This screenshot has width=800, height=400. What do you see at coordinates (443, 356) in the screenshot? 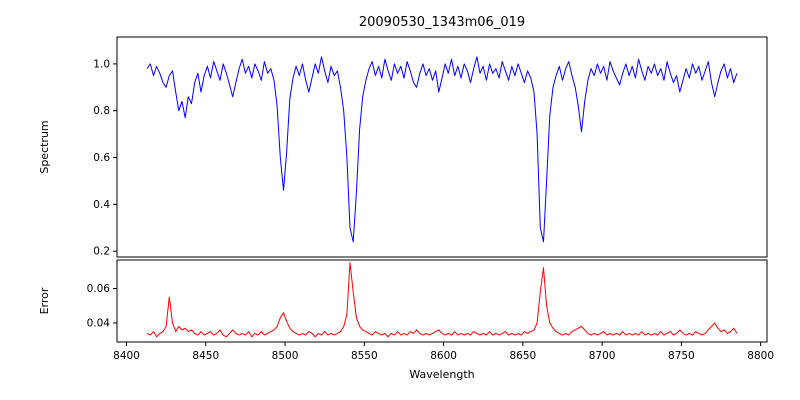
I see `x-tick-label: 8600` at bounding box center [443, 356].